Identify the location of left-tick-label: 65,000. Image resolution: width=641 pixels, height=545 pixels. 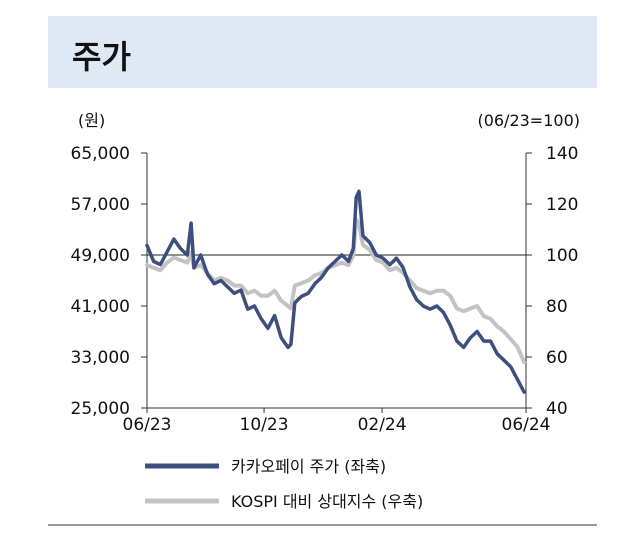
(100, 154).